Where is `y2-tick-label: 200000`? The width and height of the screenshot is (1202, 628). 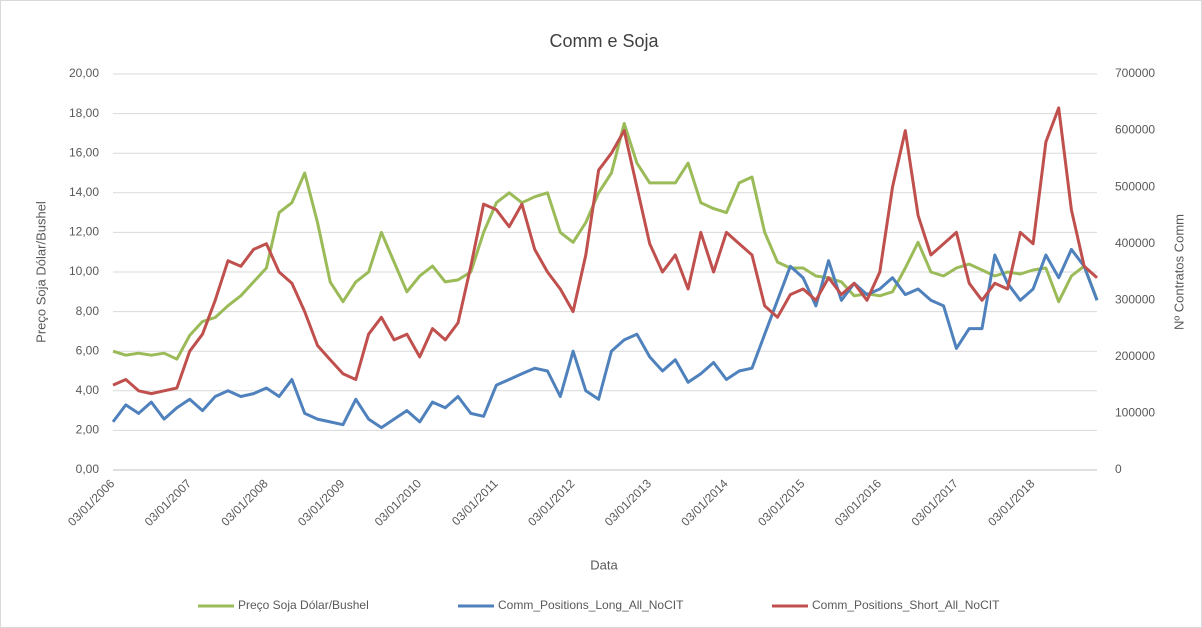
y2-tick-label: 200000 is located at coordinates (1135, 356).